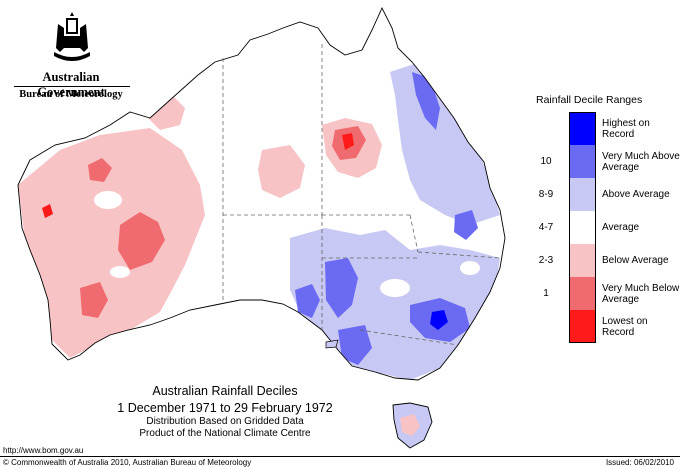 The height and width of the screenshot is (467, 680). I want to click on legend-label: Lowest on Record, so click(625, 326).